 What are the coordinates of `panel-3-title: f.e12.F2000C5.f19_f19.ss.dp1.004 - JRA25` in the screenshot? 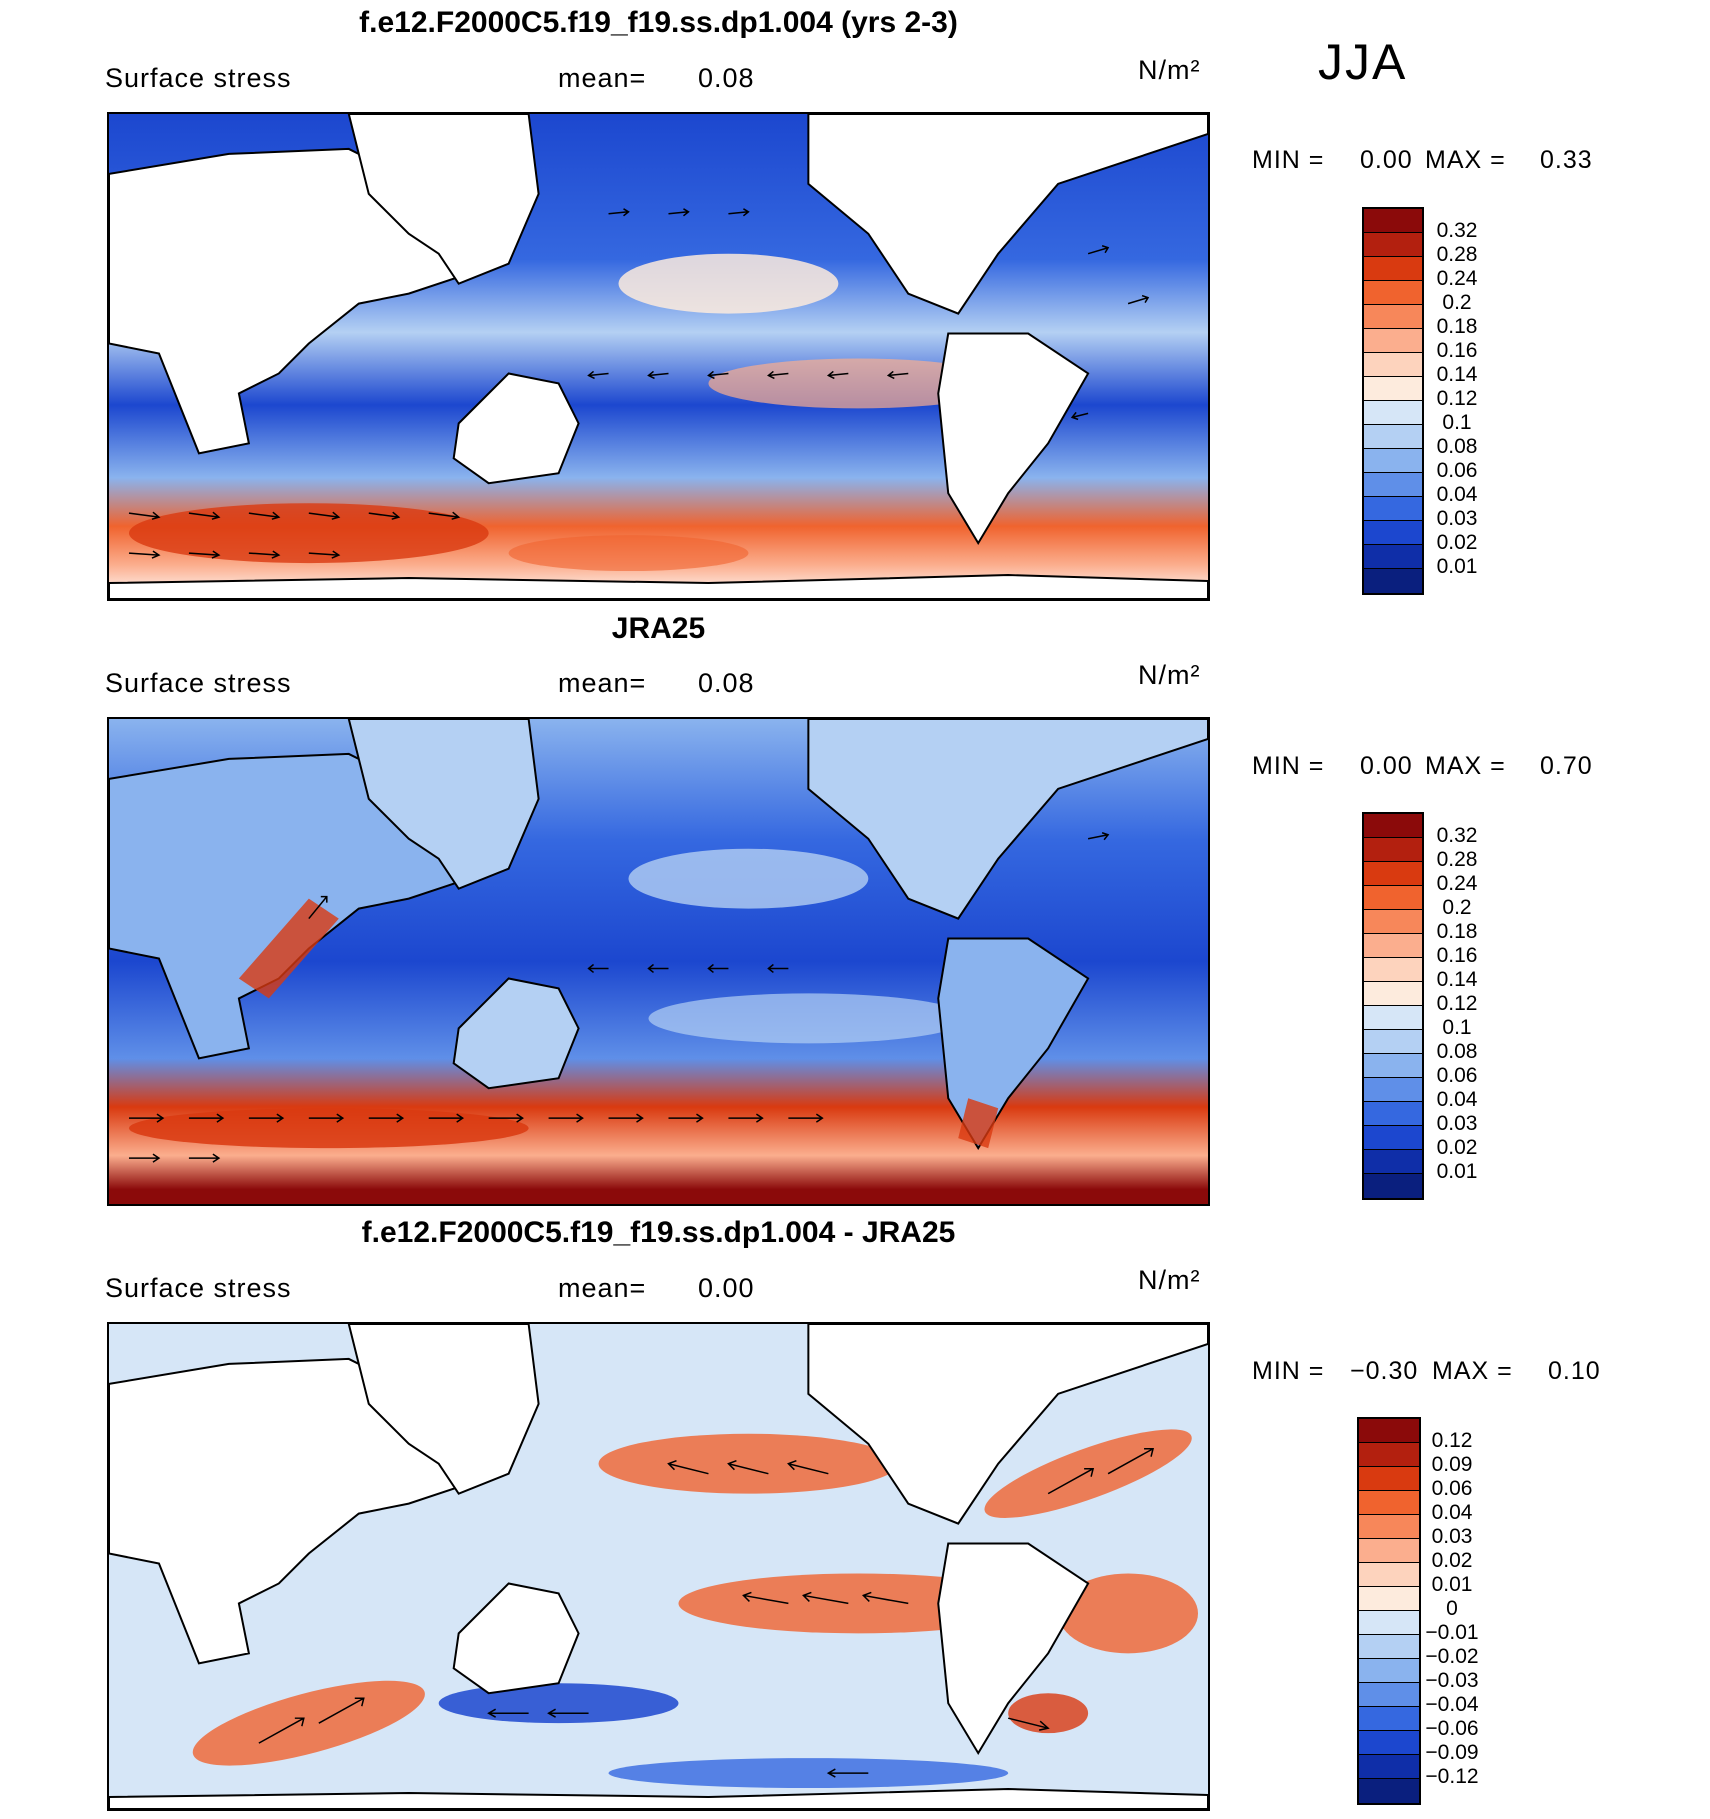 It's located at (658, 1232).